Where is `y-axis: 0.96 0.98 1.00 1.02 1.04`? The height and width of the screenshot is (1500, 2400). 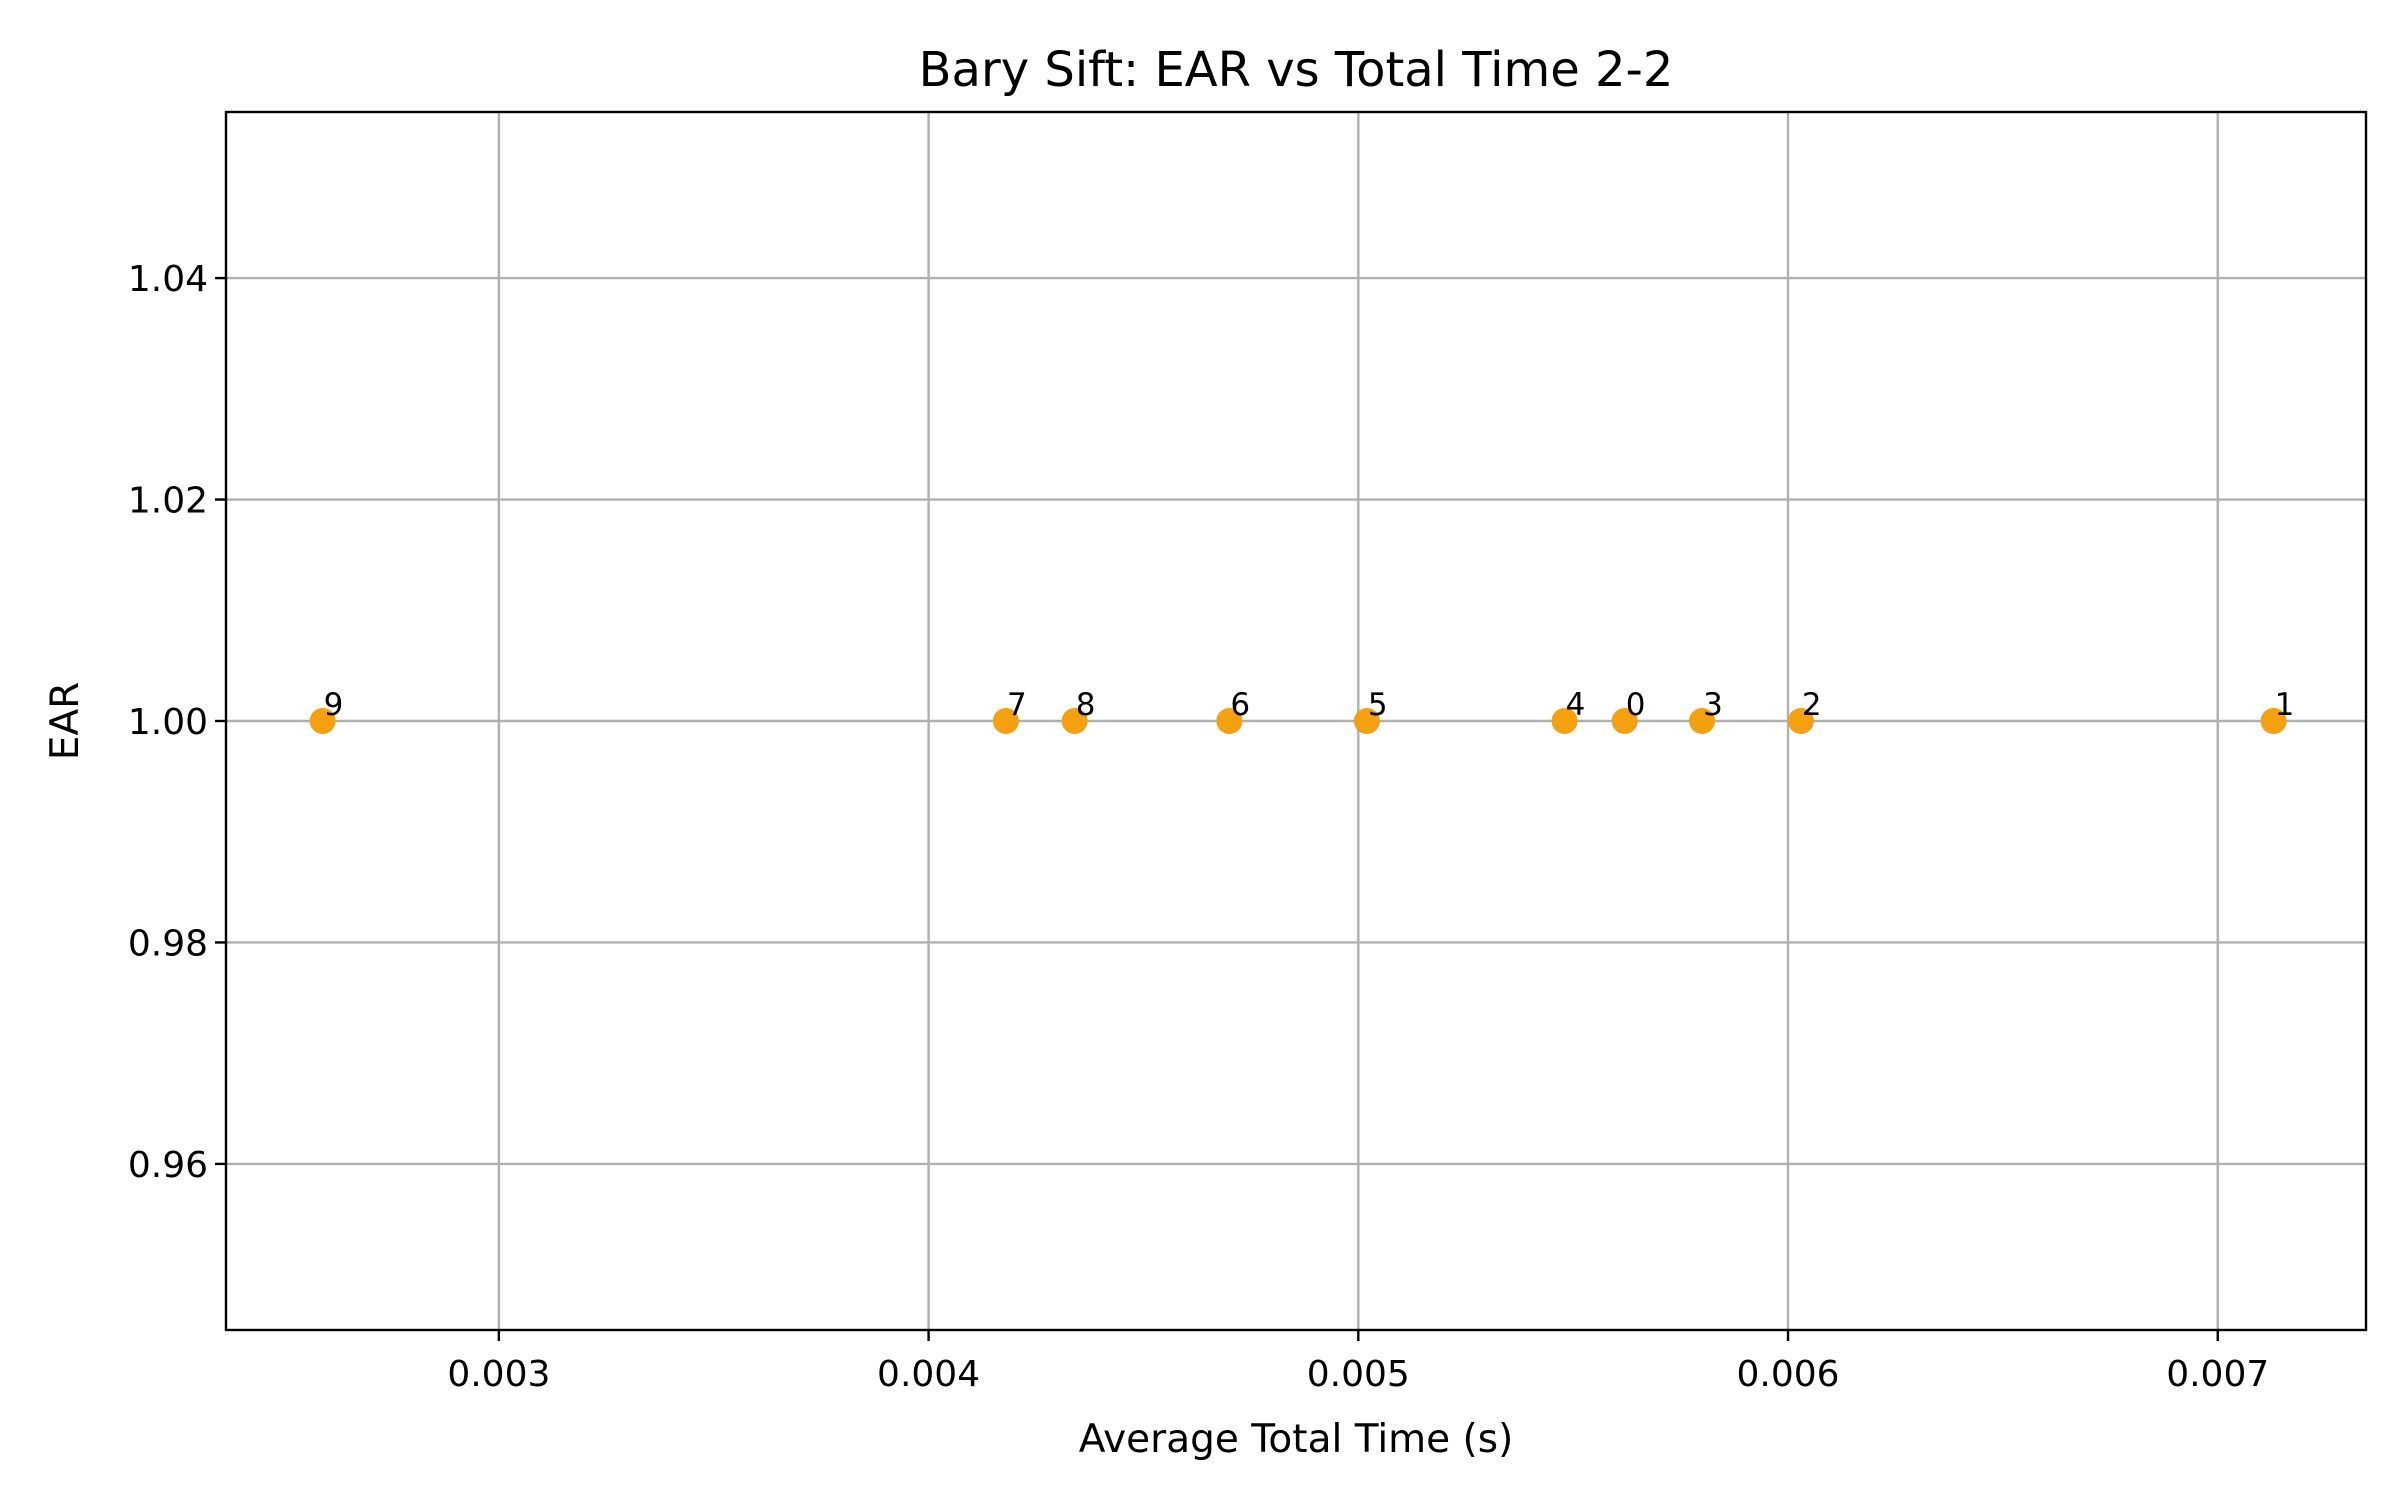 y-axis: 0.96 0.98 1.00 1.02 1.04 is located at coordinates (177, 722).